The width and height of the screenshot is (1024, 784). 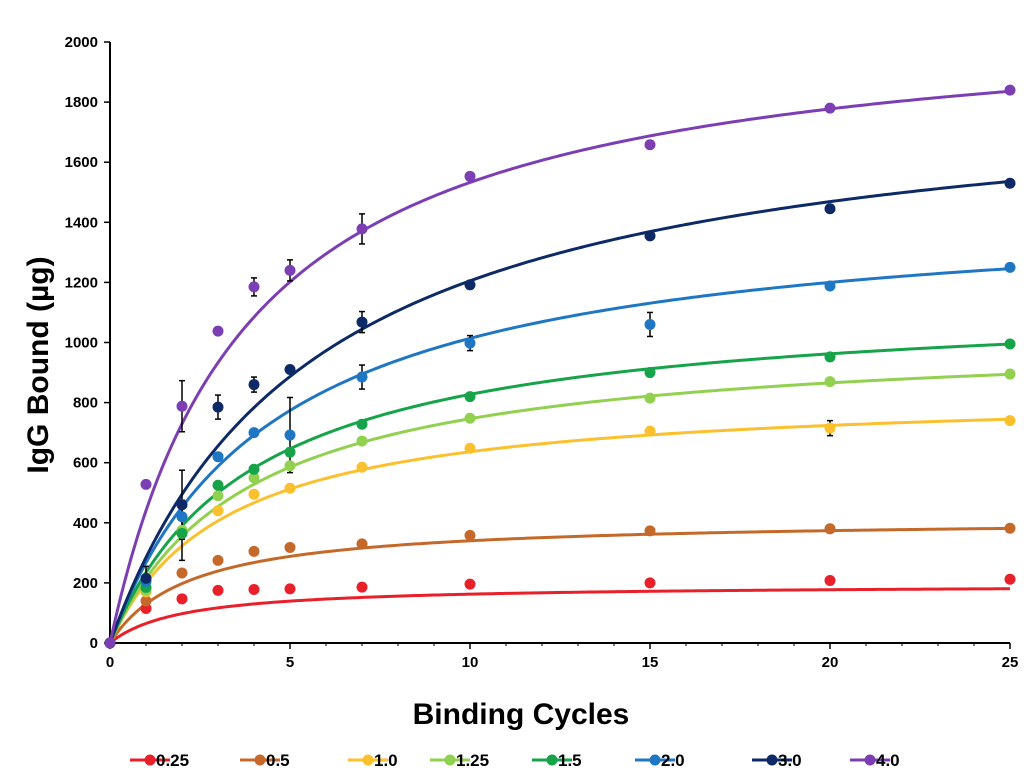 What do you see at coordinates (85, 523) in the screenshot?
I see `y-tick-label: 400` at bounding box center [85, 523].